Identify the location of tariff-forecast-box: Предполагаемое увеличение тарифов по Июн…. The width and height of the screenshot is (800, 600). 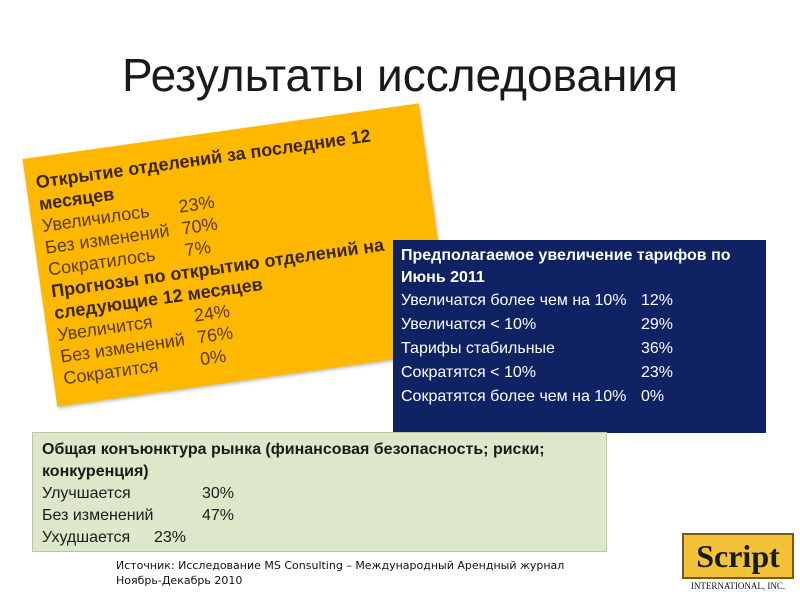
(579, 336).